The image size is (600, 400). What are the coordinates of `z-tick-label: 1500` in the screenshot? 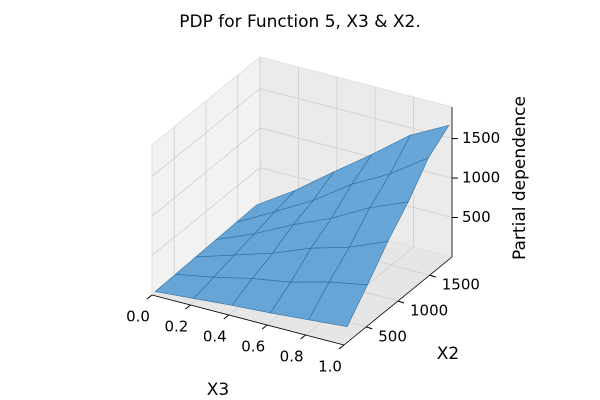 It's located at (481, 138).